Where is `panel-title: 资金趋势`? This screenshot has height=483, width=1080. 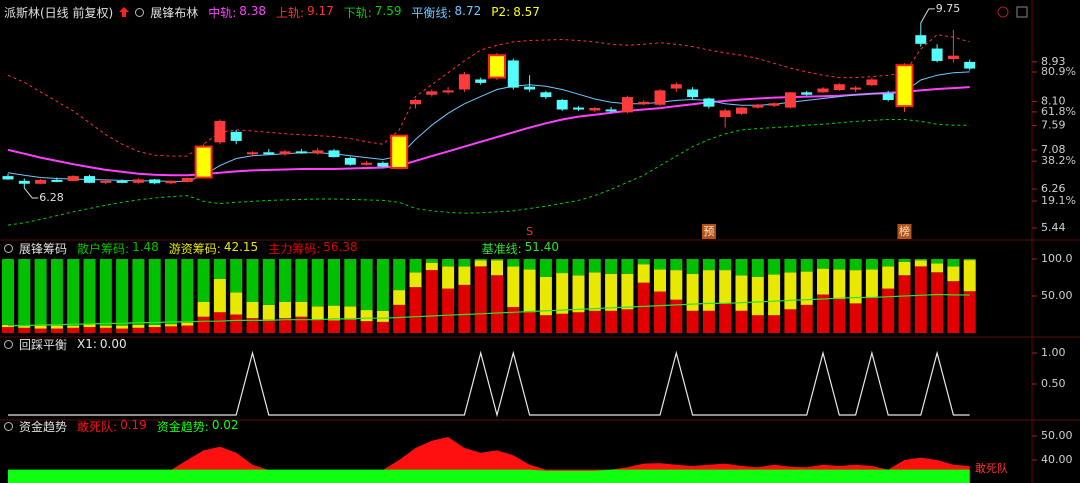
panel-title: 资金趋势 is located at coordinates (43, 426).